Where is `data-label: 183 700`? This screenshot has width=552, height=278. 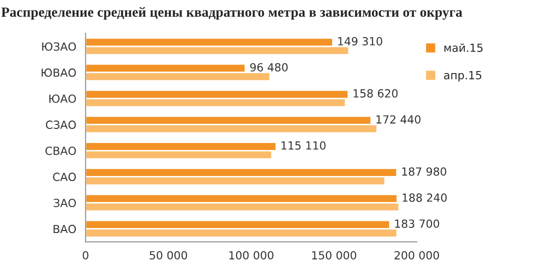
data-label: 183 700 is located at coordinates (417, 223).